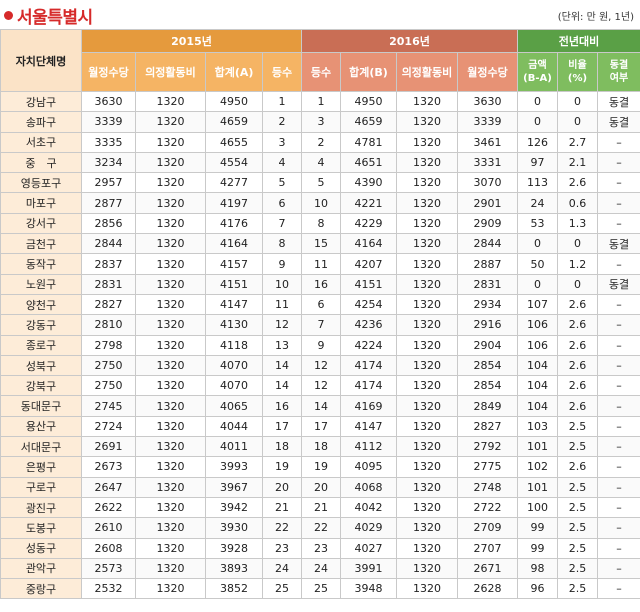  What do you see at coordinates (577, 72) in the screenshot?
I see `col-pct: 비율 (%)` at bounding box center [577, 72].